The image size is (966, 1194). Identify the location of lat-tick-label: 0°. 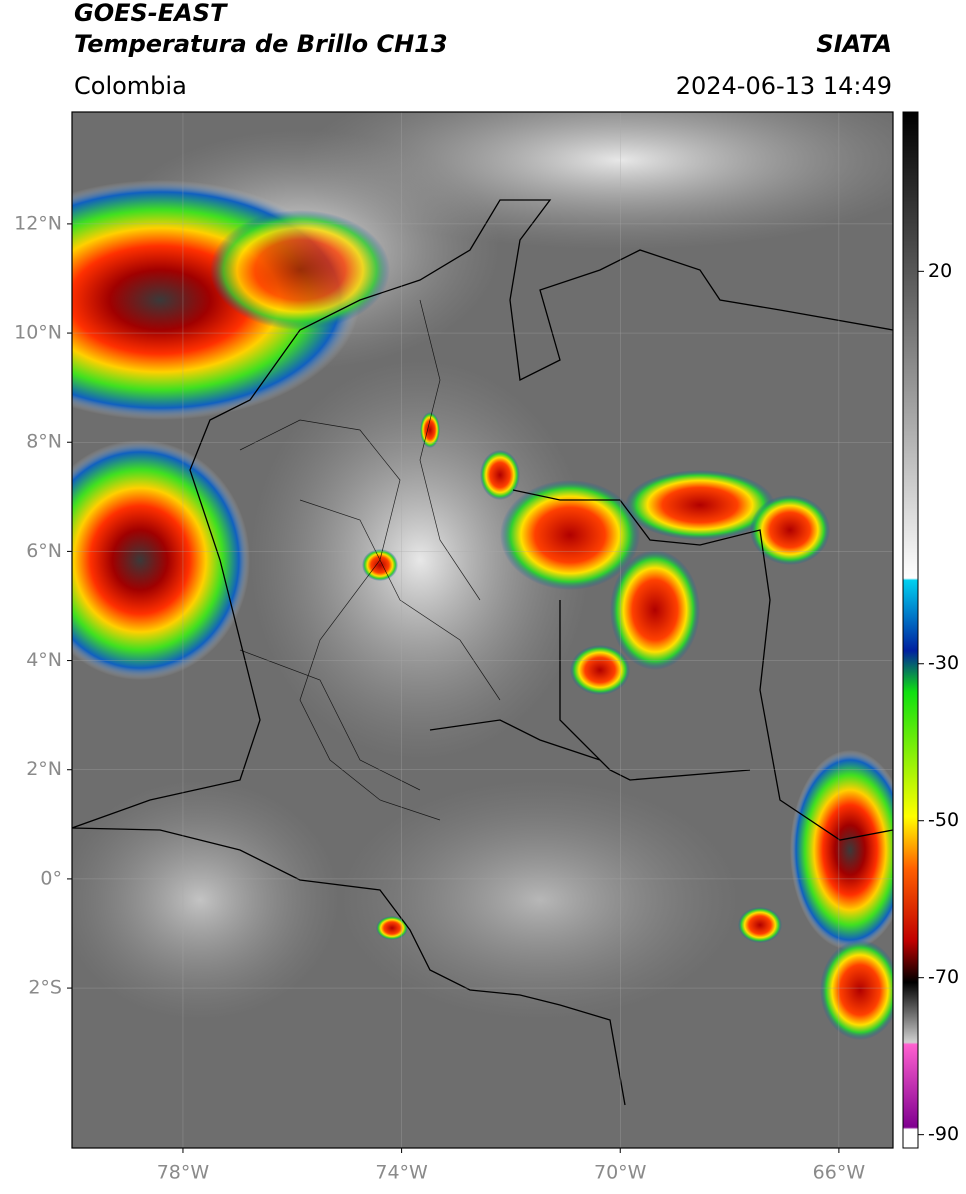
(51, 878).